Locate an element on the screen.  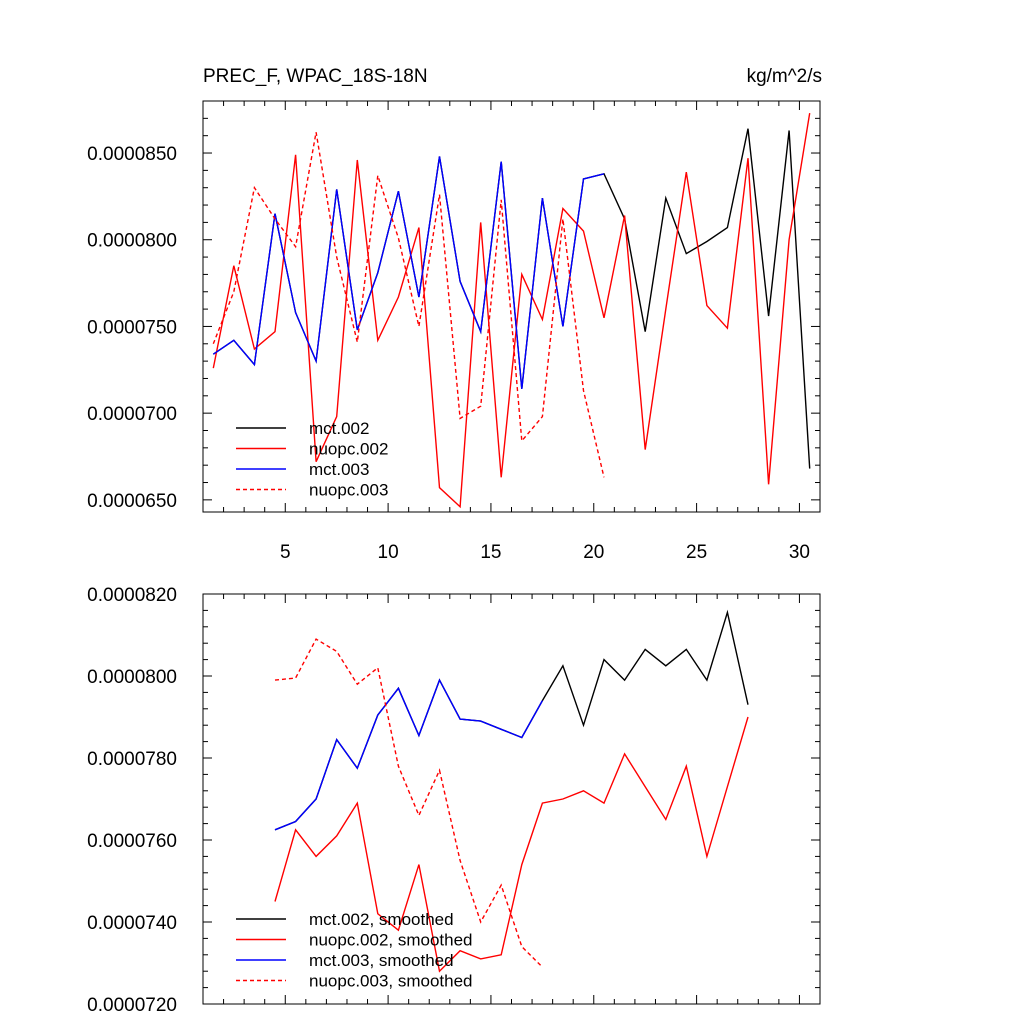
legend-label: nuopc.003 is located at coordinates (348, 490).